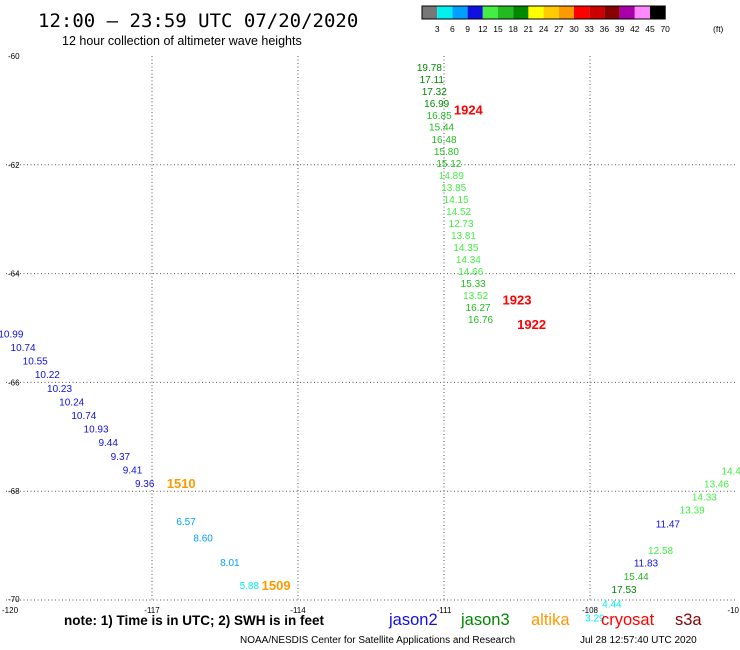 This screenshot has width=740, height=650. What do you see at coordinates (628, 620) in the screenshot?
I see `satellite-cryosat: cryosat` at bounding box center [628, 620].